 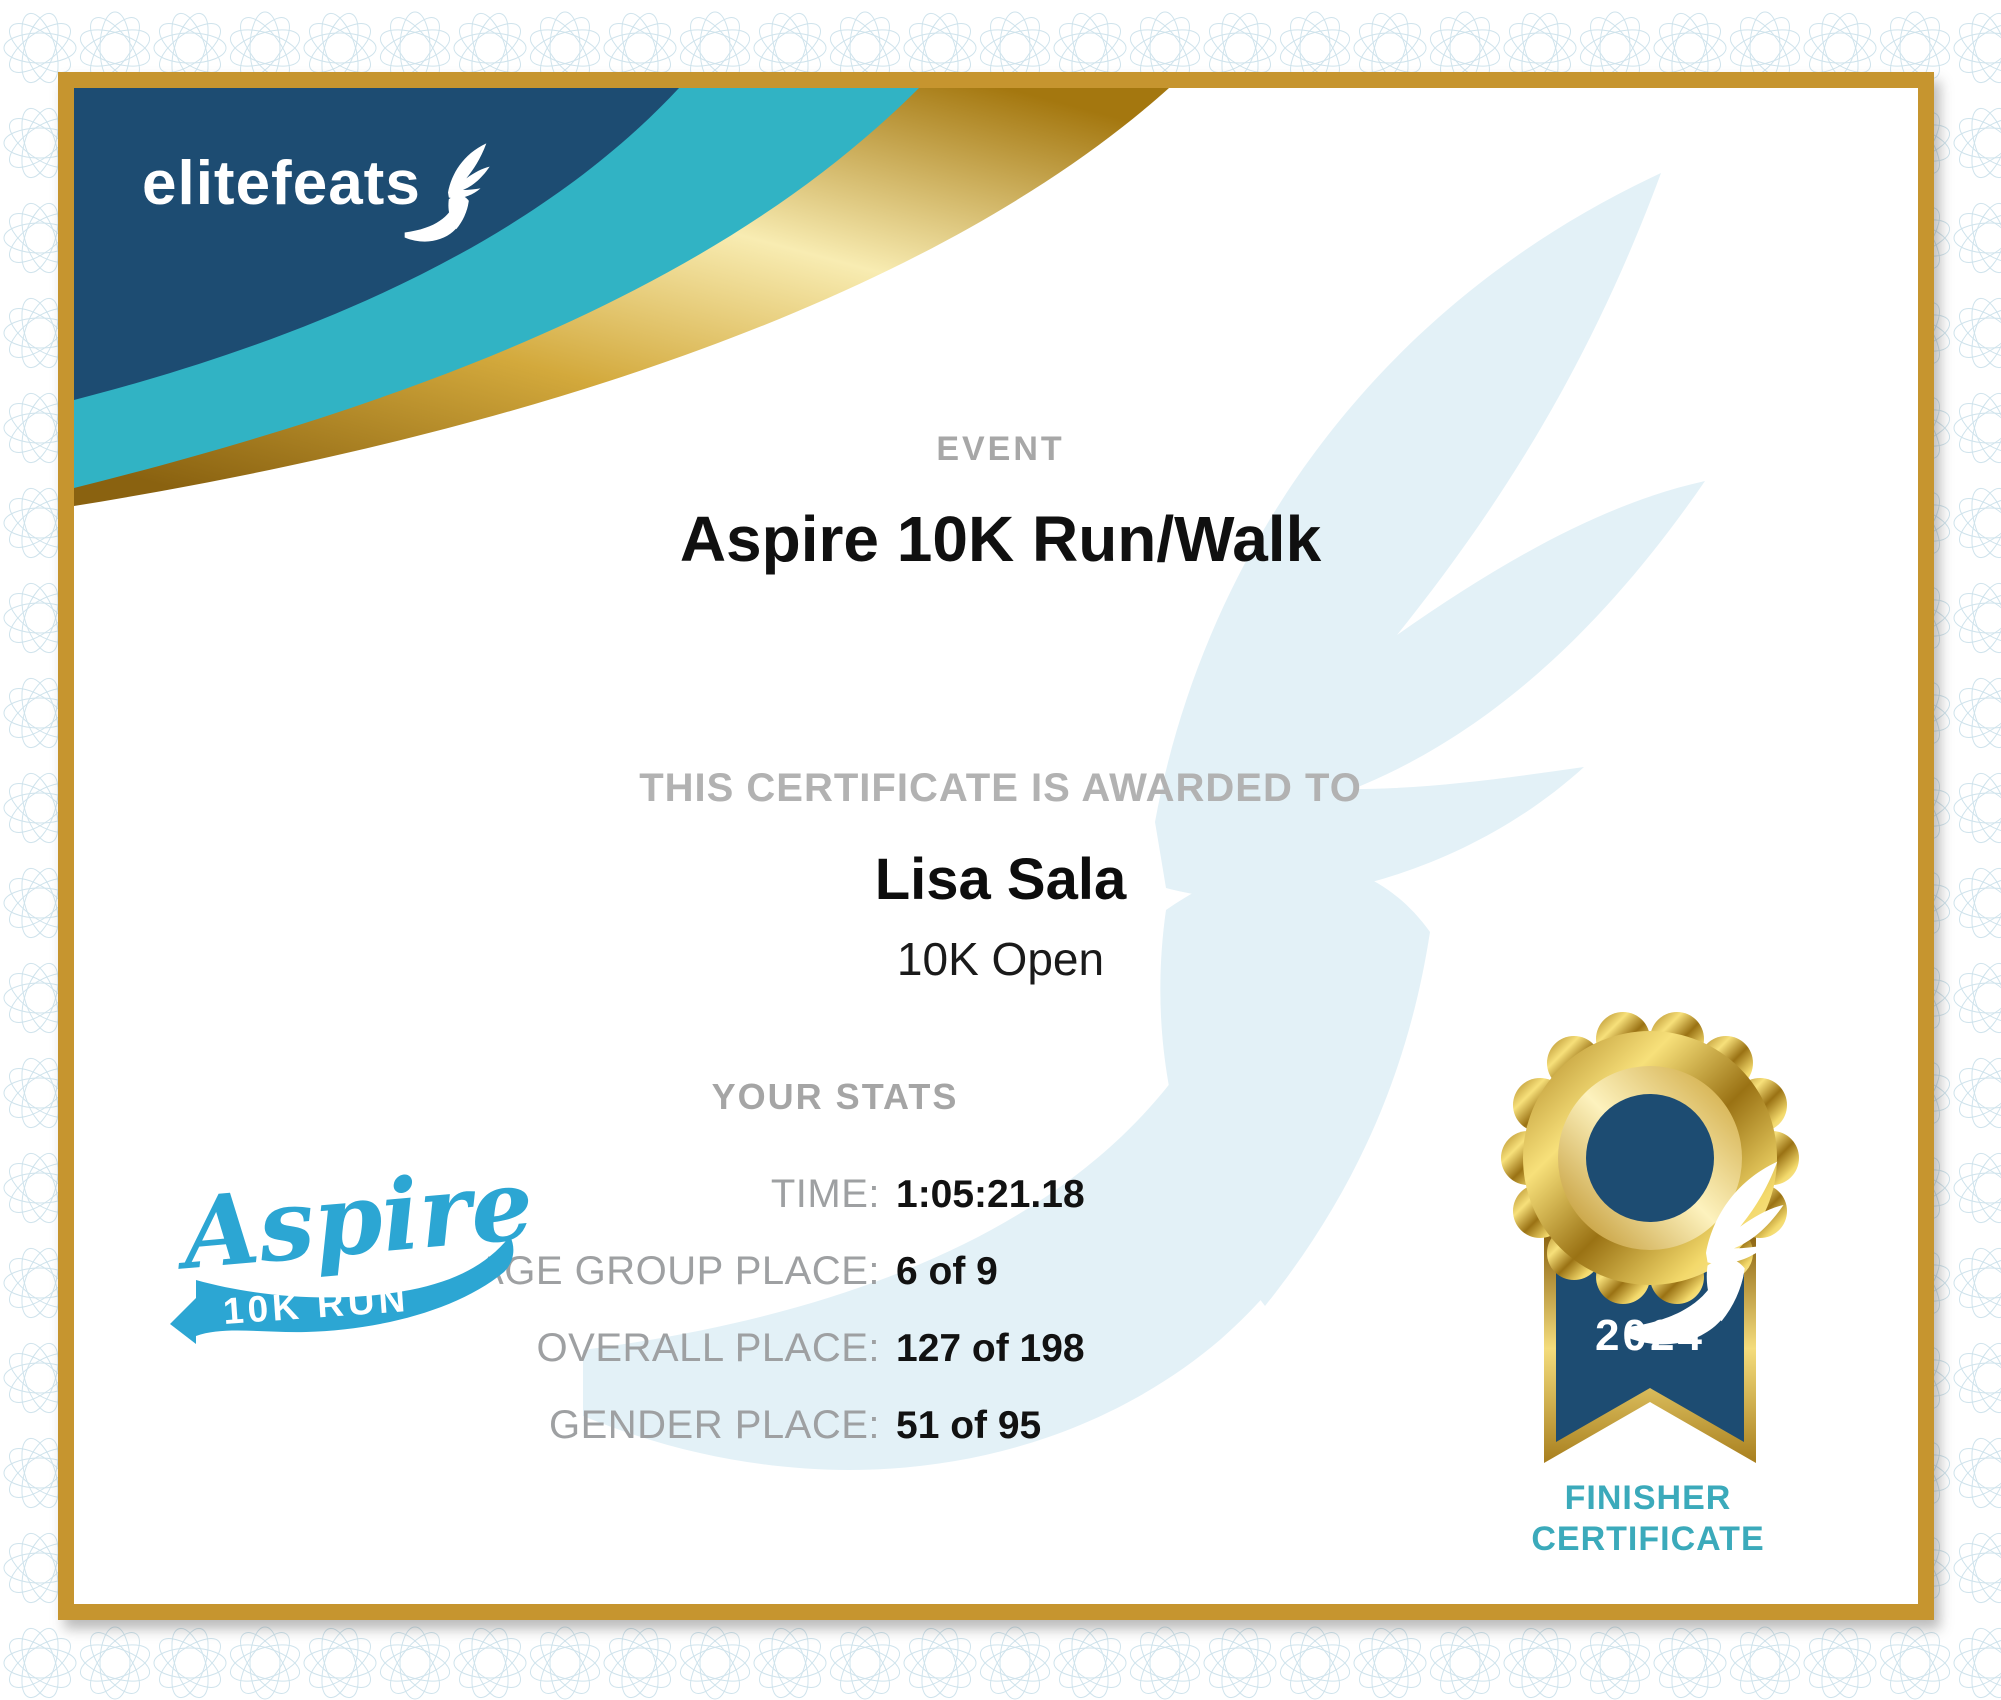 What do you see at coordinates (678, 1271) in the screenshot?
I see `stat-label: AGE GROUP PLACE:` at bounding box center [678, 1271].